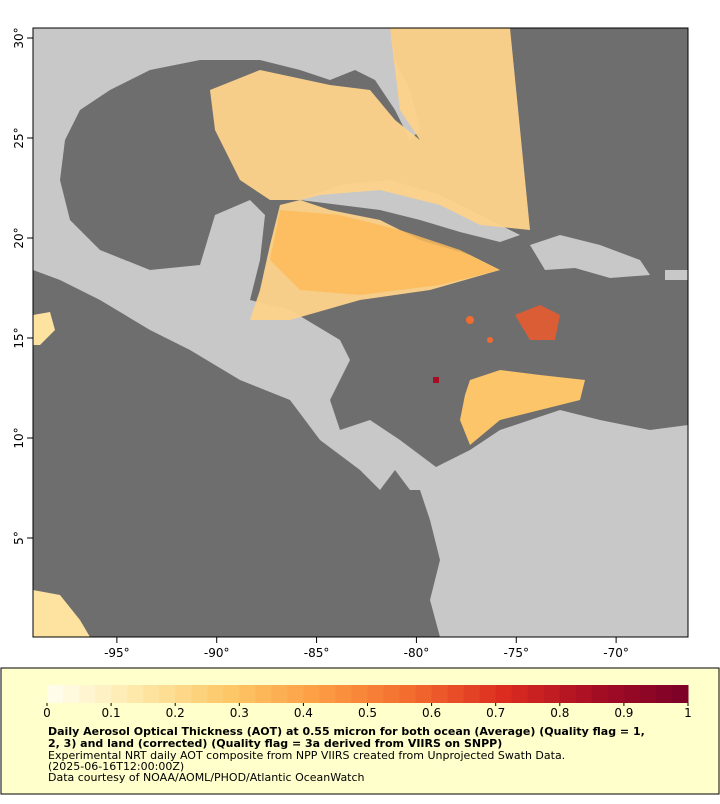 This screenshot has height=804, width=720. What do you see at coordinates (688, 713) in the screenshot?
I see `colorbar-tick-label: 1` at bounding box center [688, 713].